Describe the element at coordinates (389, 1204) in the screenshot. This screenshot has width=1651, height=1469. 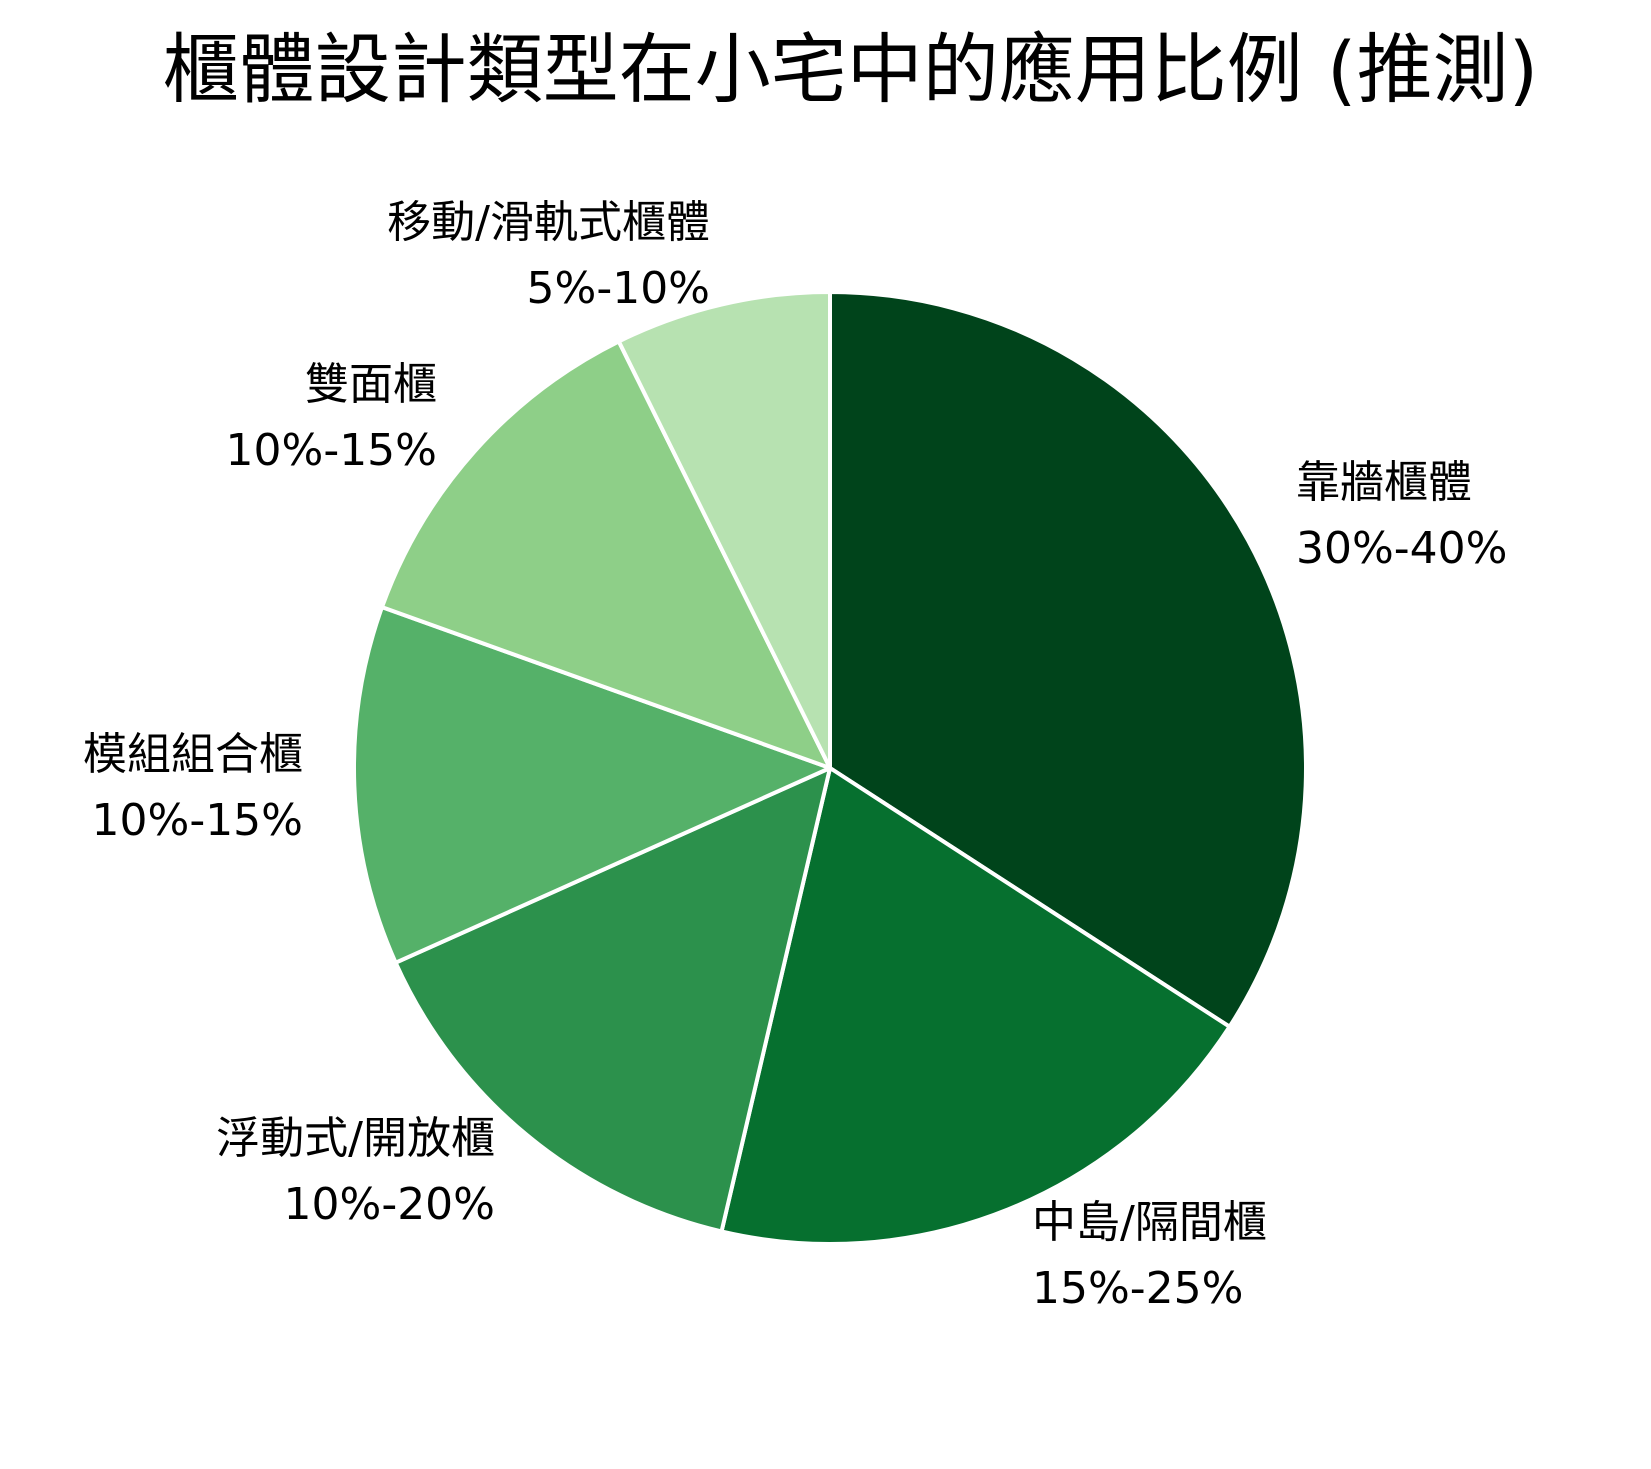
I see `slice-range: 10%-20%` at that location.